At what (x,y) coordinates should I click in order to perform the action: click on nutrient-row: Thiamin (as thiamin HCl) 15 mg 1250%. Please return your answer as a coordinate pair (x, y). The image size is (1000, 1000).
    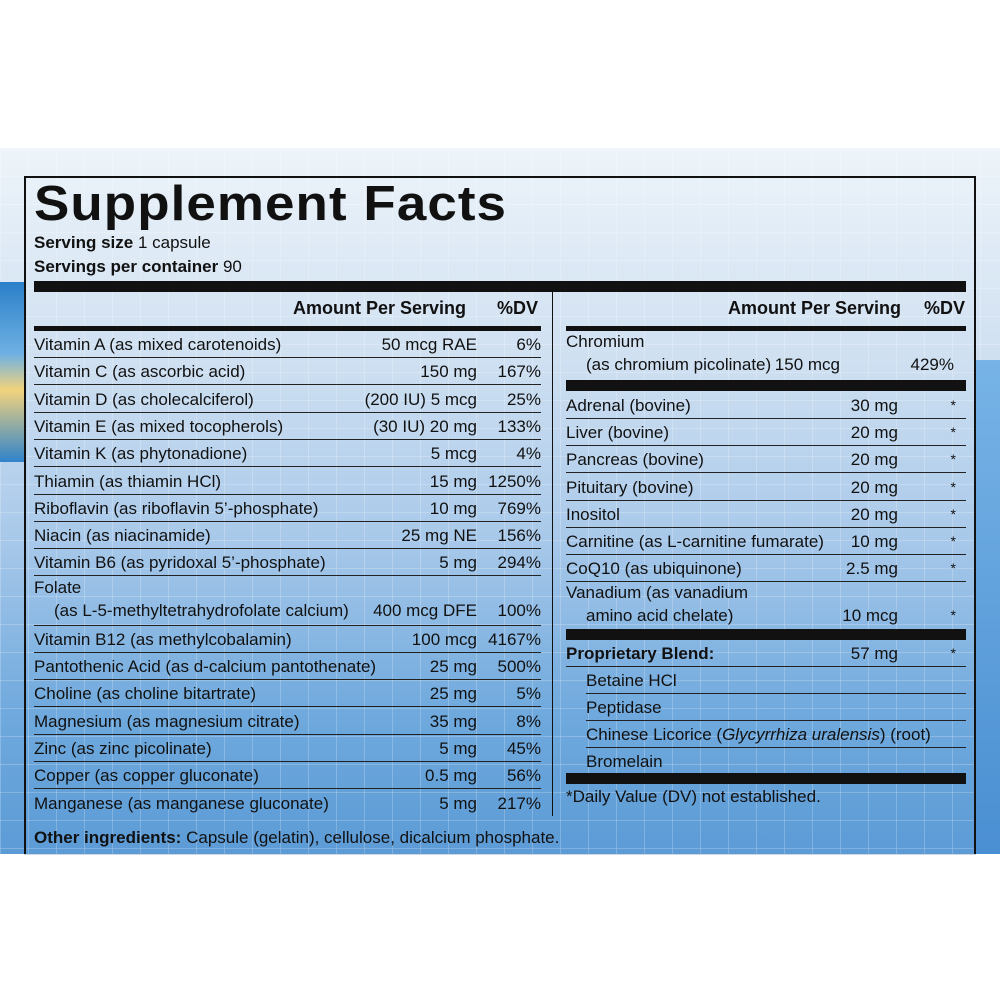
    Looking at the image, I should click on (287, 481).